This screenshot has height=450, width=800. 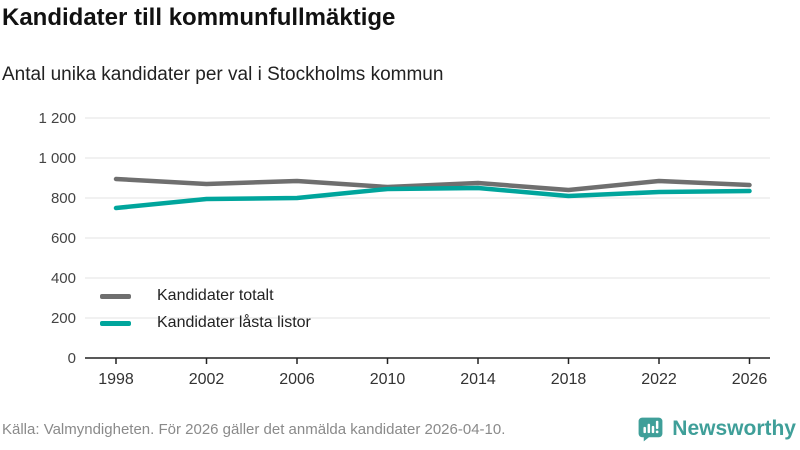 I want to click on legend-label-total: Kandidater totalt, so click(x=215, y=295).